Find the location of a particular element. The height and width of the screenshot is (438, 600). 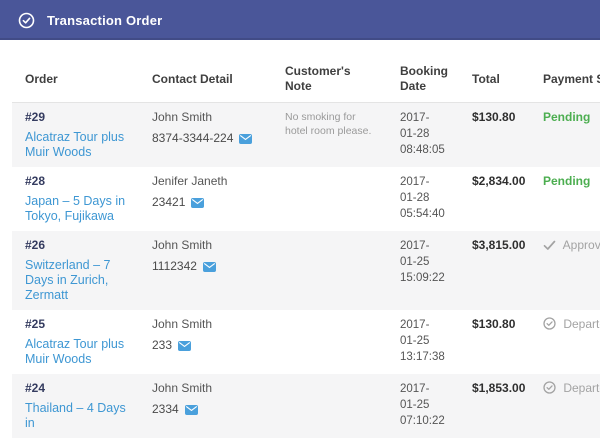

booking-time: 08:48:05 is located at coordinates (423, 150).